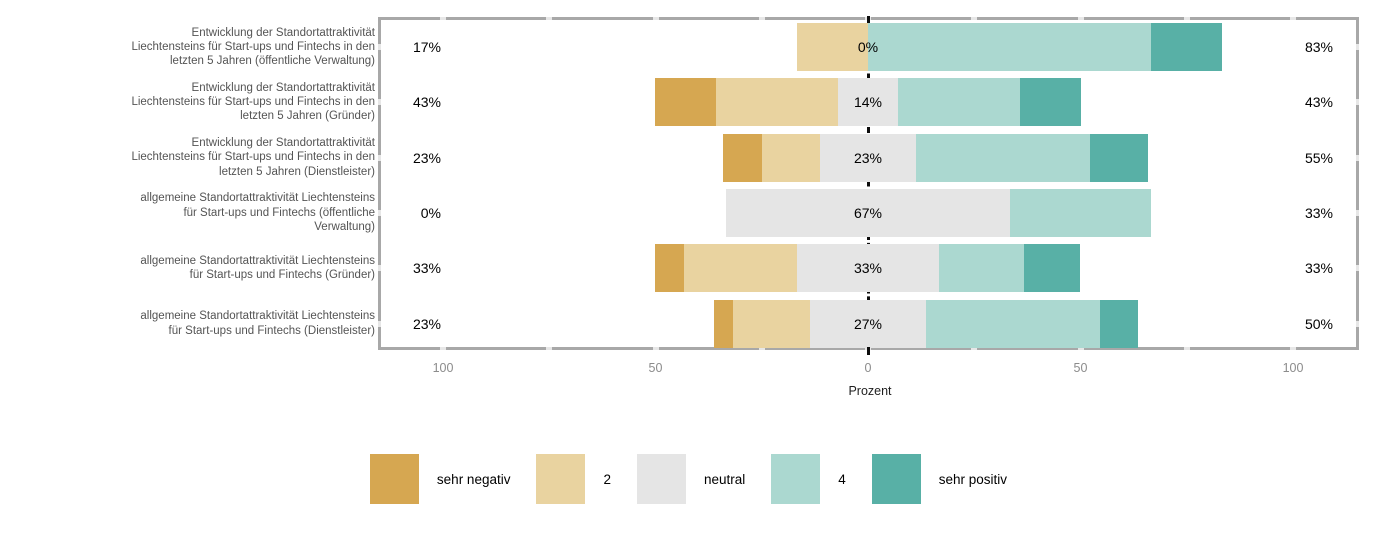  Describe the element at coordinates (868, 368) in the screenshot. I see `x-axis-tick-label: 0` at that location.